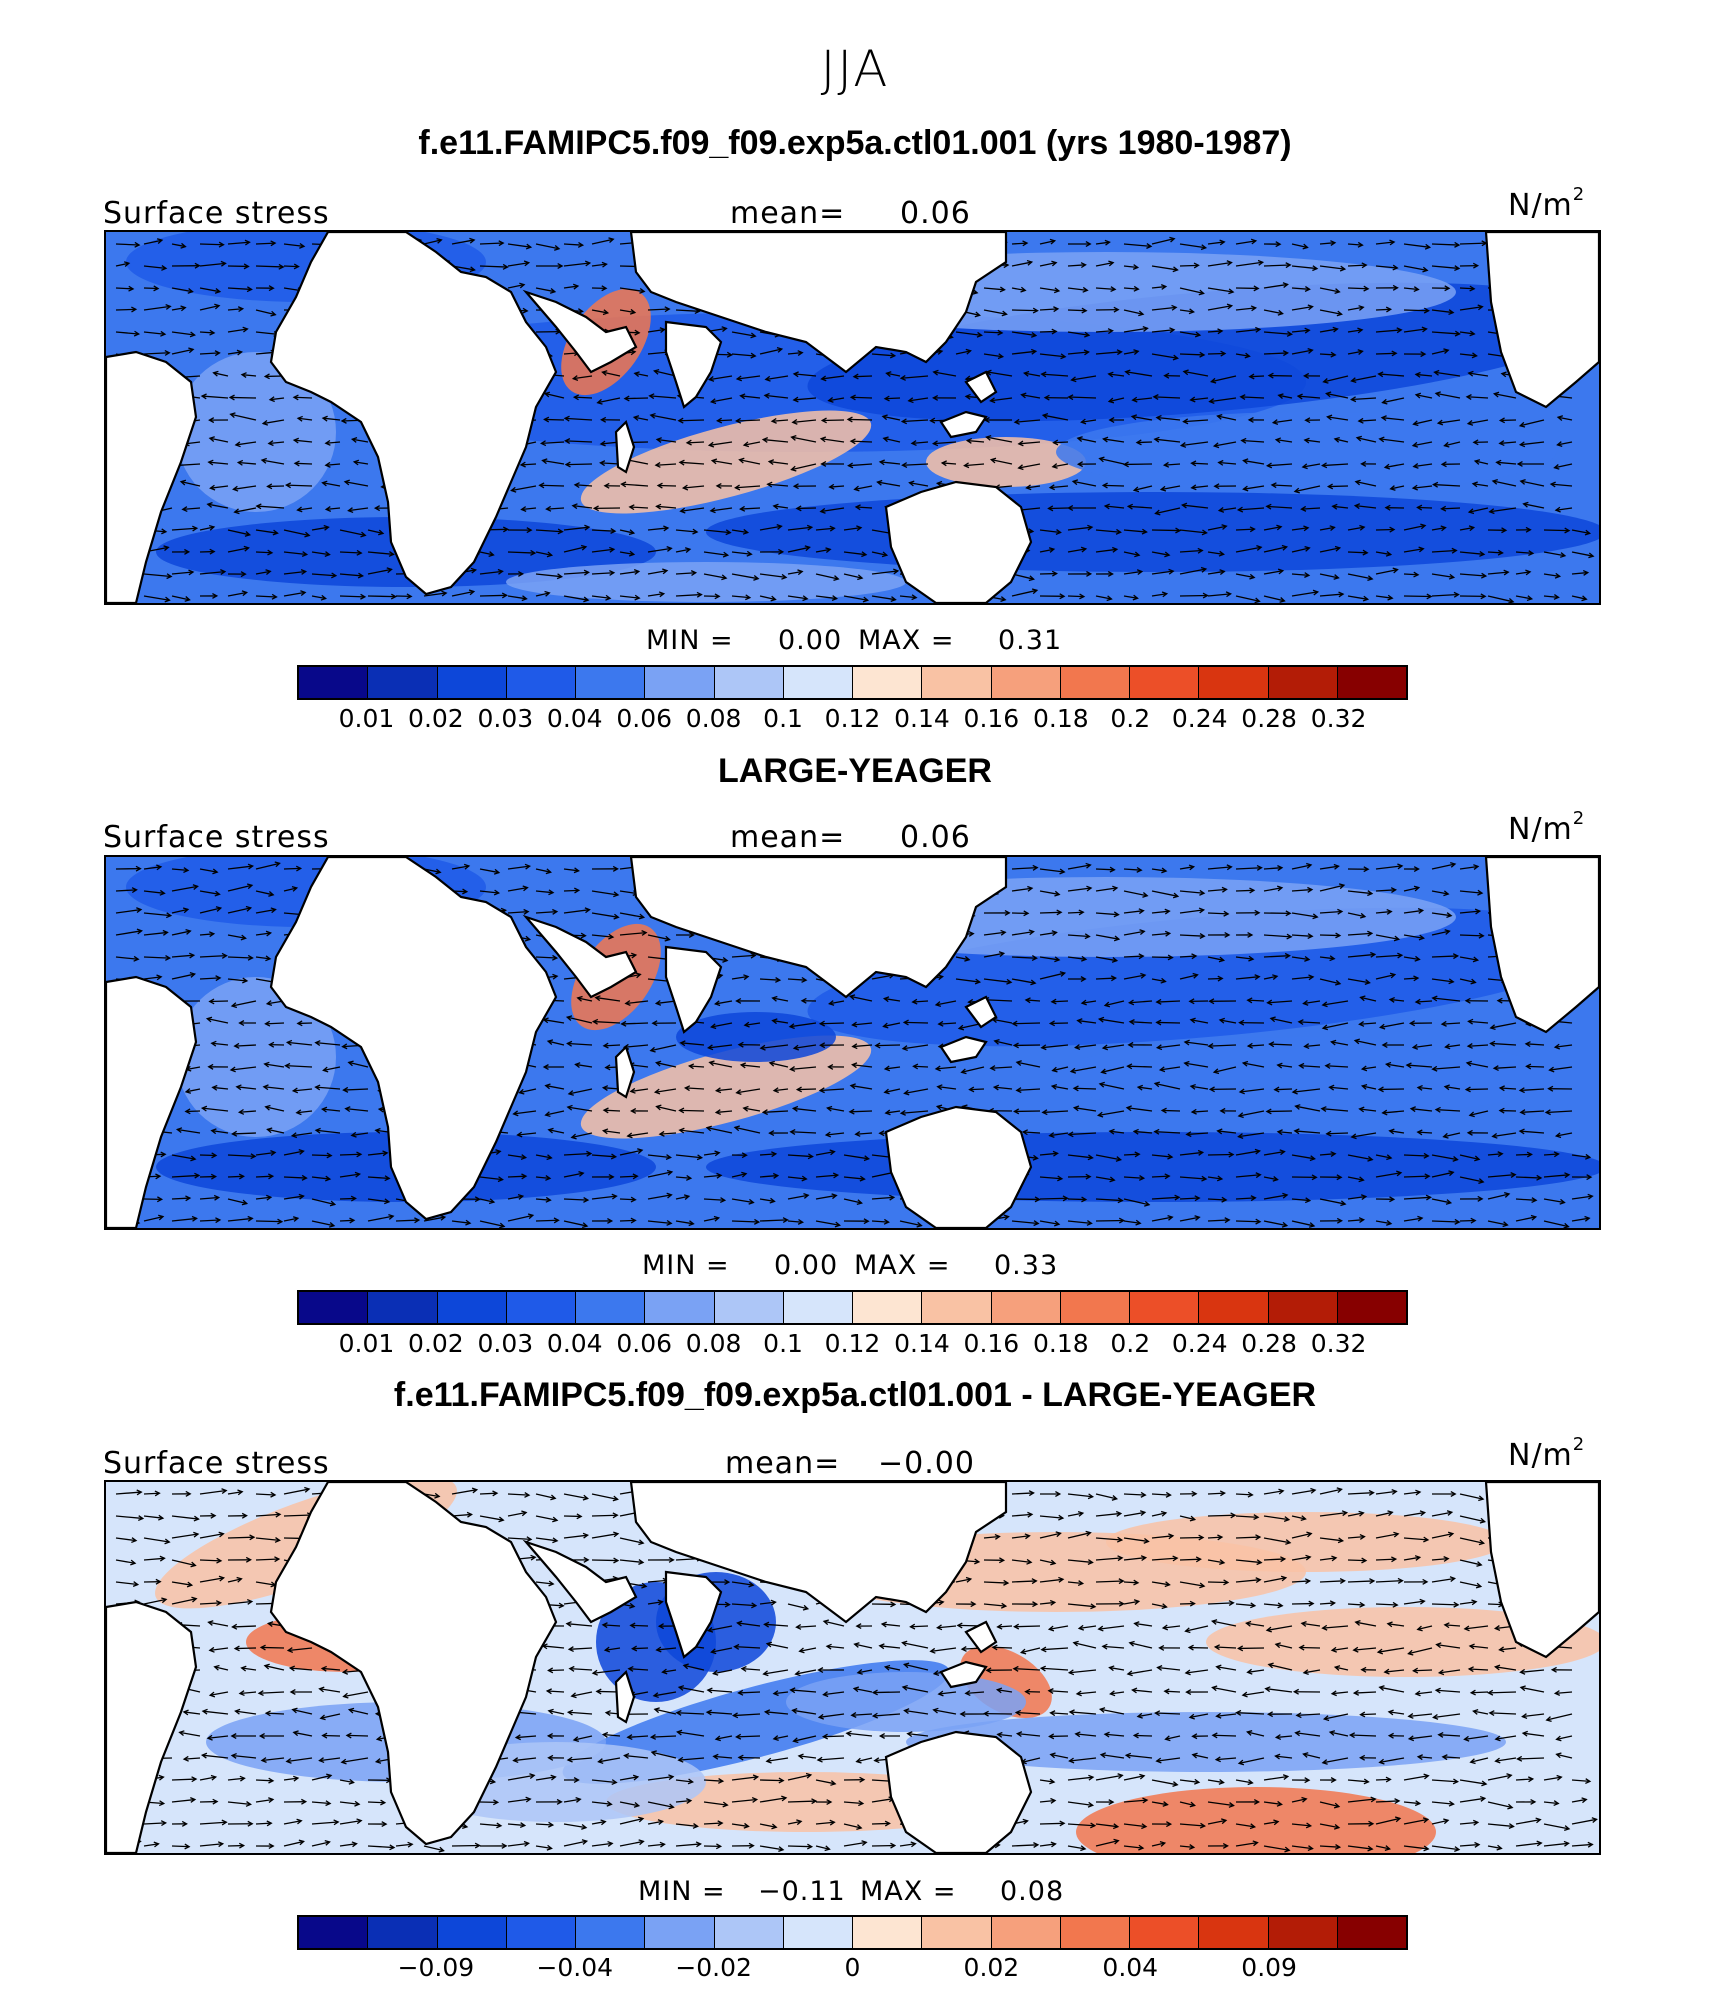 This screenshot has height=1989, width=1710. What do you see at coordinates (783, 1463) in the screenshot?
I see `panel-3-mean-label: mean=` at bounding box center [783, 1463].